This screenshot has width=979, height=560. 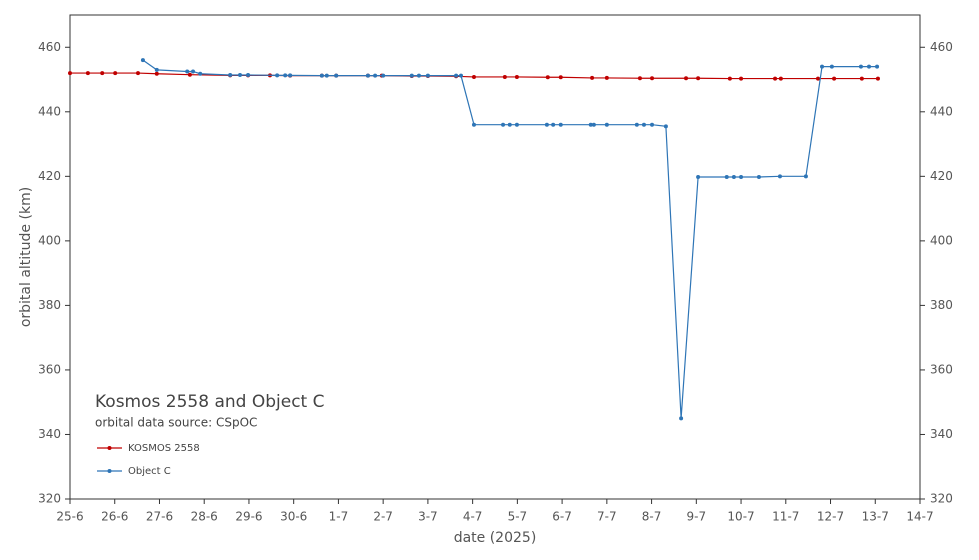 I want to click on x-tick-label: 11-7, so click(x=785, y=517).